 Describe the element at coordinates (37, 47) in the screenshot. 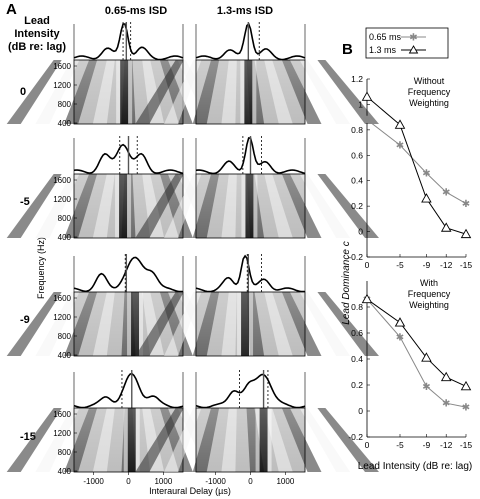

I see `panel-a-title-line-3: (dB re: lag)` at that location.